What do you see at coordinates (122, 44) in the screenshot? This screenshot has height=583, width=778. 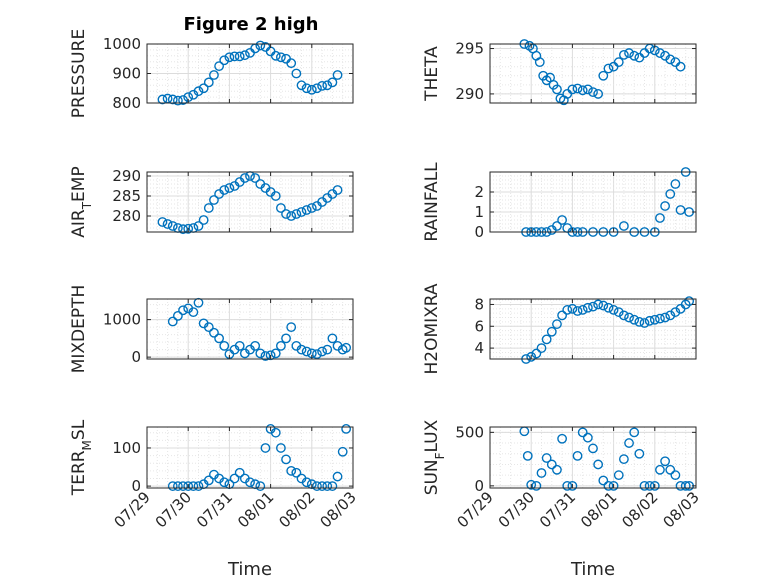 I see `y-tick-label: 1000` at bounding box center [122, 44].